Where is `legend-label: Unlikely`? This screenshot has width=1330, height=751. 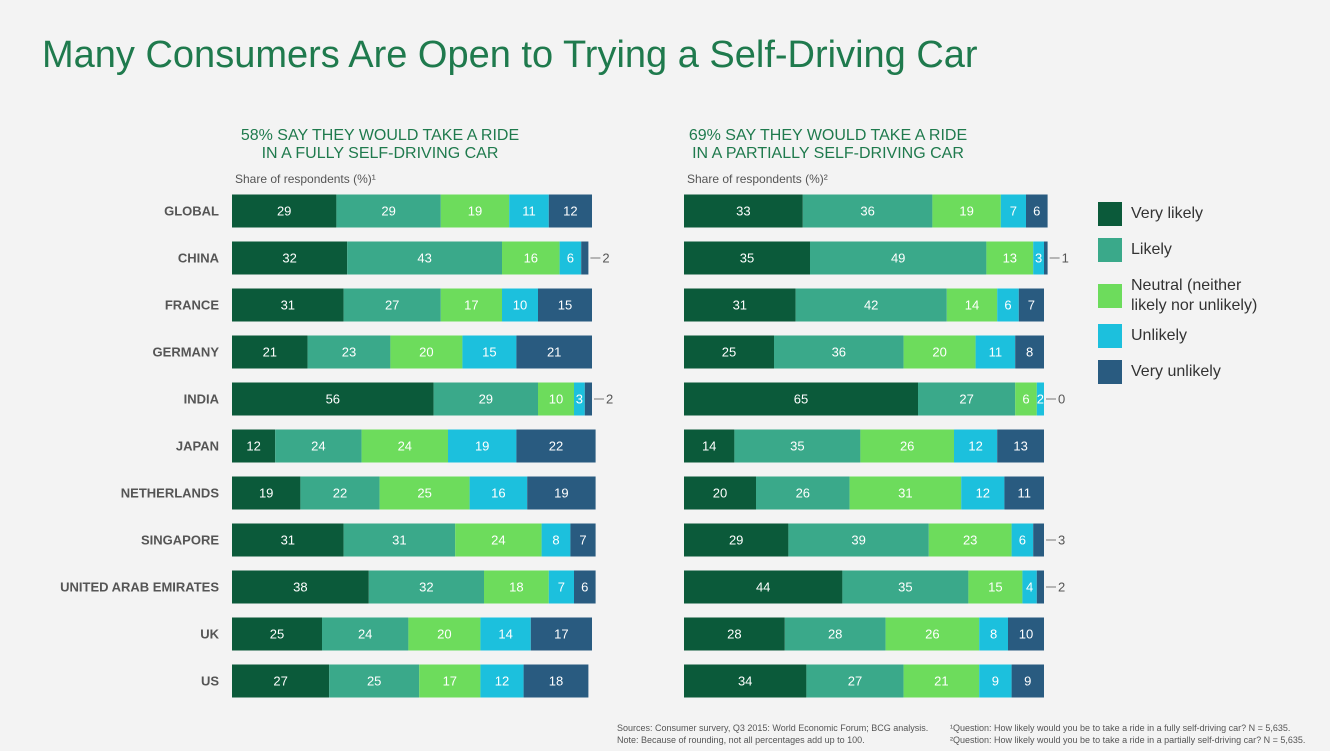
legend-label: Unlikely is located at coordinates (1159, 335).